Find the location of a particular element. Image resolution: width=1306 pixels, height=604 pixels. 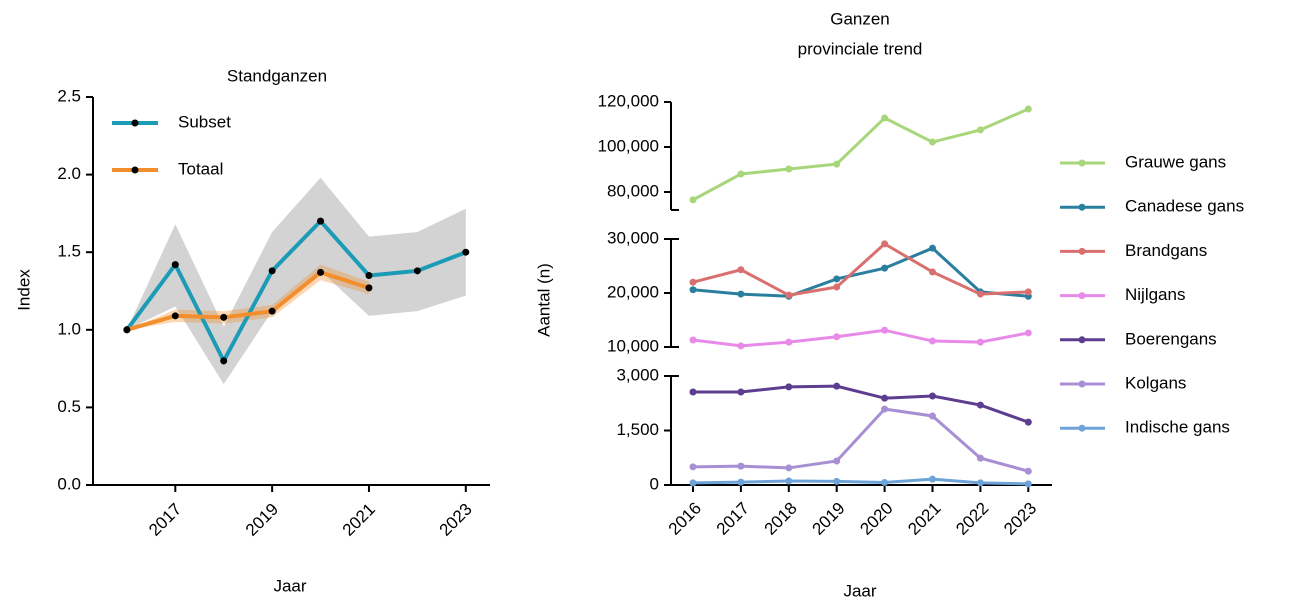

y-tick-label: 0.0 is located at coordinates (69, 483).